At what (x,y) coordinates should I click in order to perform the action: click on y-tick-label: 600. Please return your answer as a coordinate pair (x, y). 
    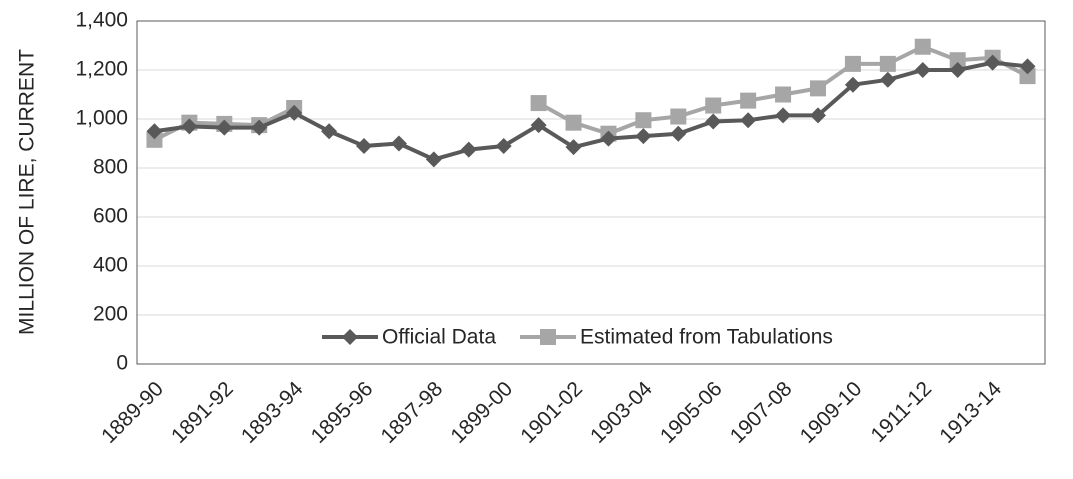
    Looking at the image, I should click on (110, 216).